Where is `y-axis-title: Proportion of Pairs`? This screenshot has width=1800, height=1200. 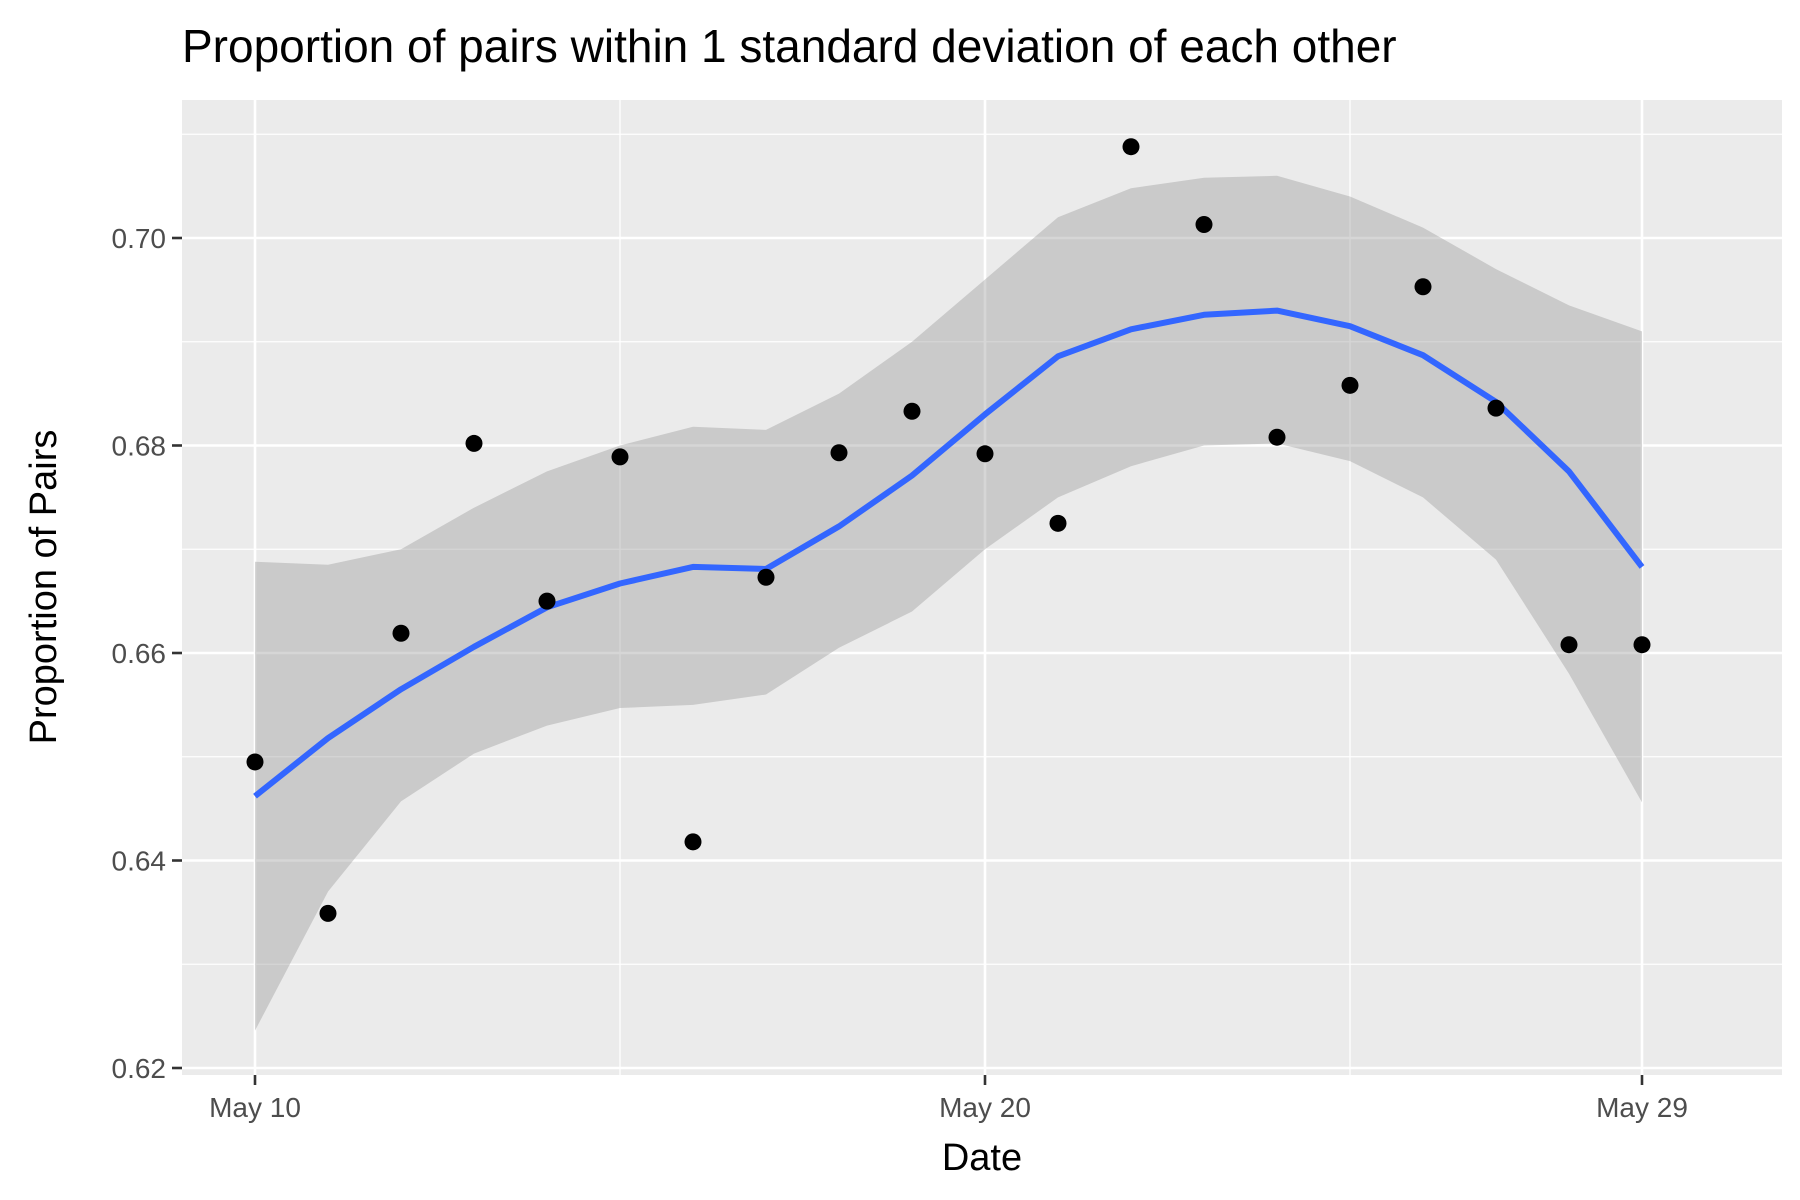 y-axis-title: Proportion of Pairs is located at coordinates (44, 587).